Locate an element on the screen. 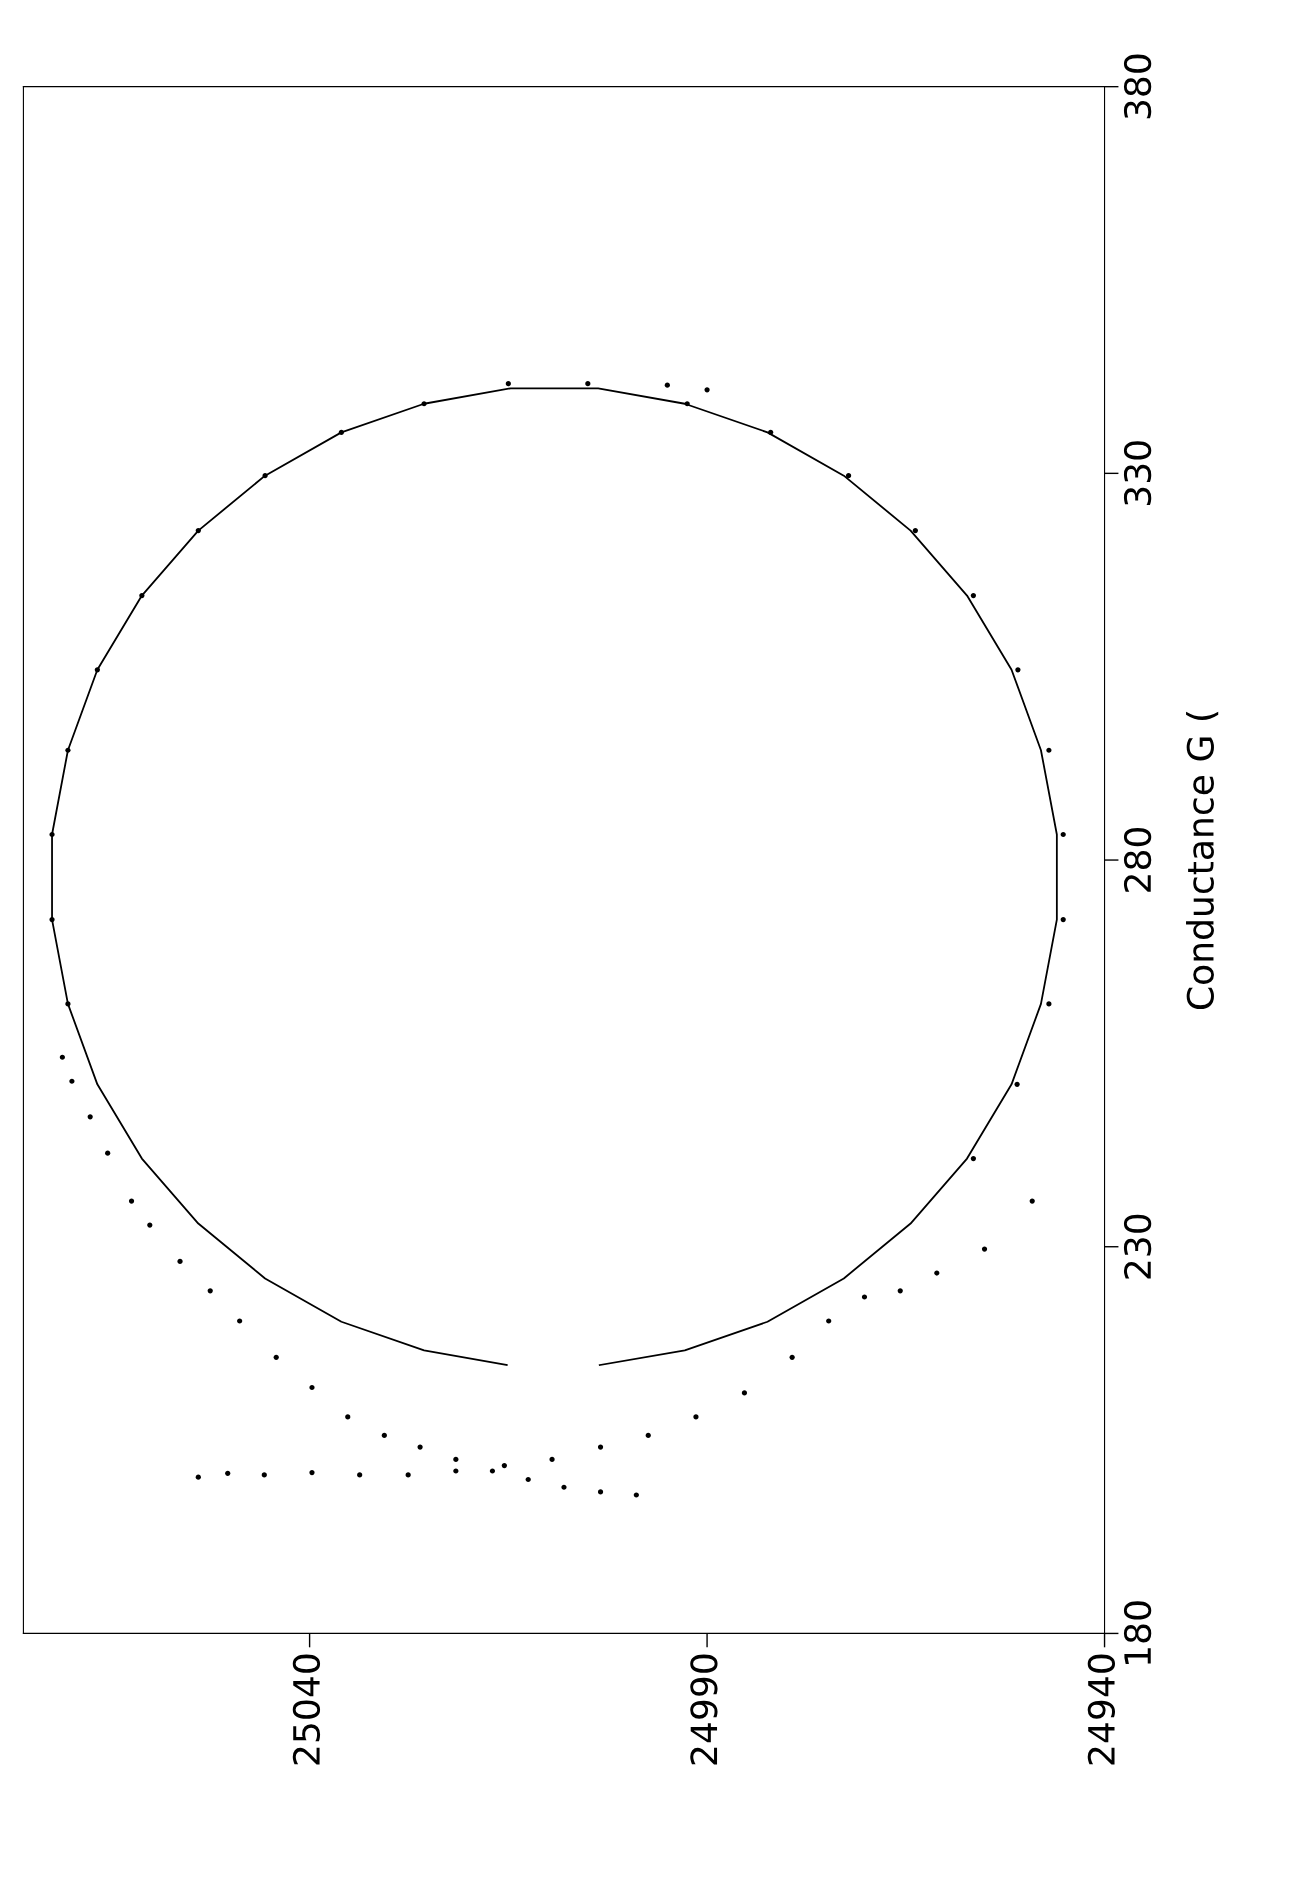 This screenshot has height=1884, width=1301. x-tick-label: 24940 is located at coordinates (1101, 1709).